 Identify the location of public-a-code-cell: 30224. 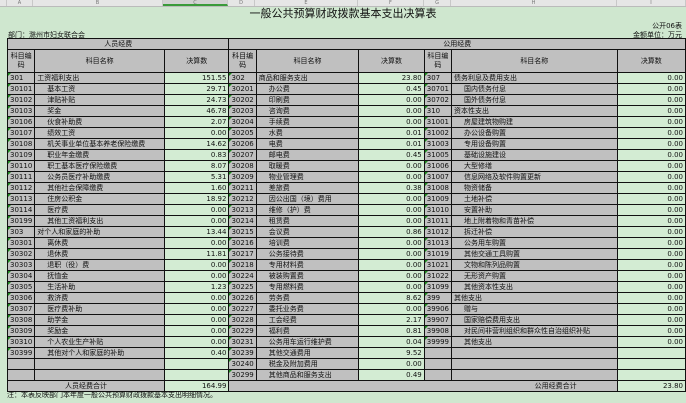
(242, 276).